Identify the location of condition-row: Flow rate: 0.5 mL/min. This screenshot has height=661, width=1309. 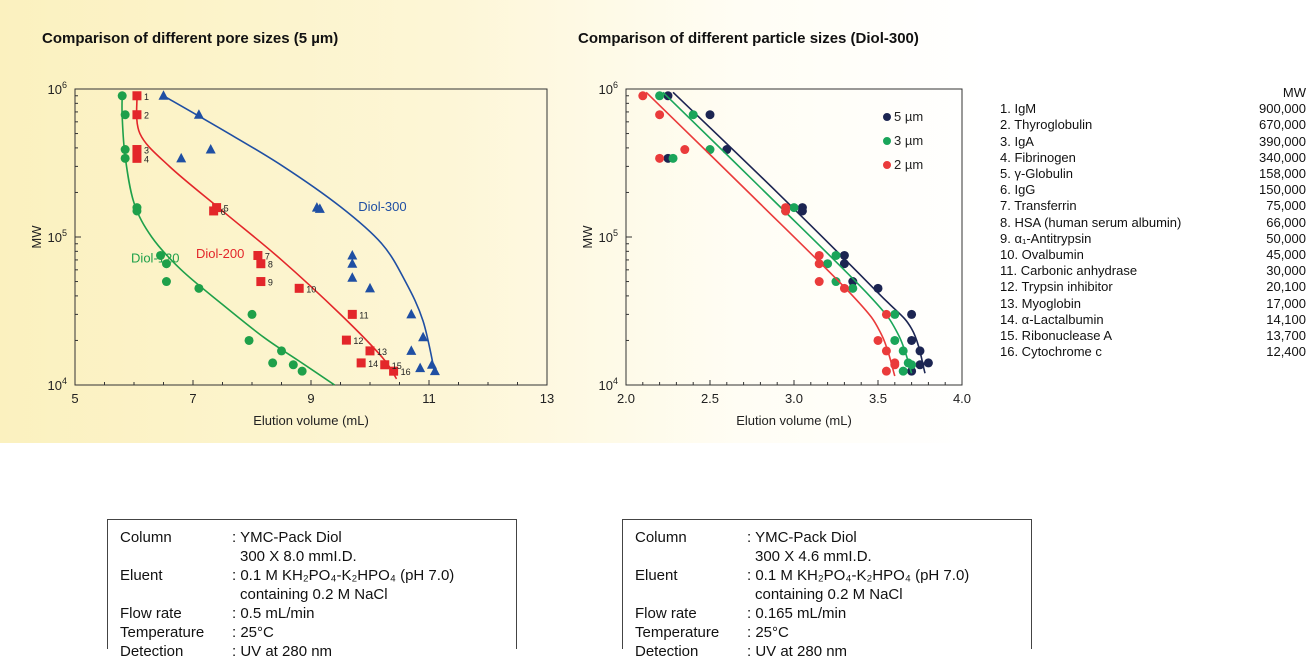
(312, 613).